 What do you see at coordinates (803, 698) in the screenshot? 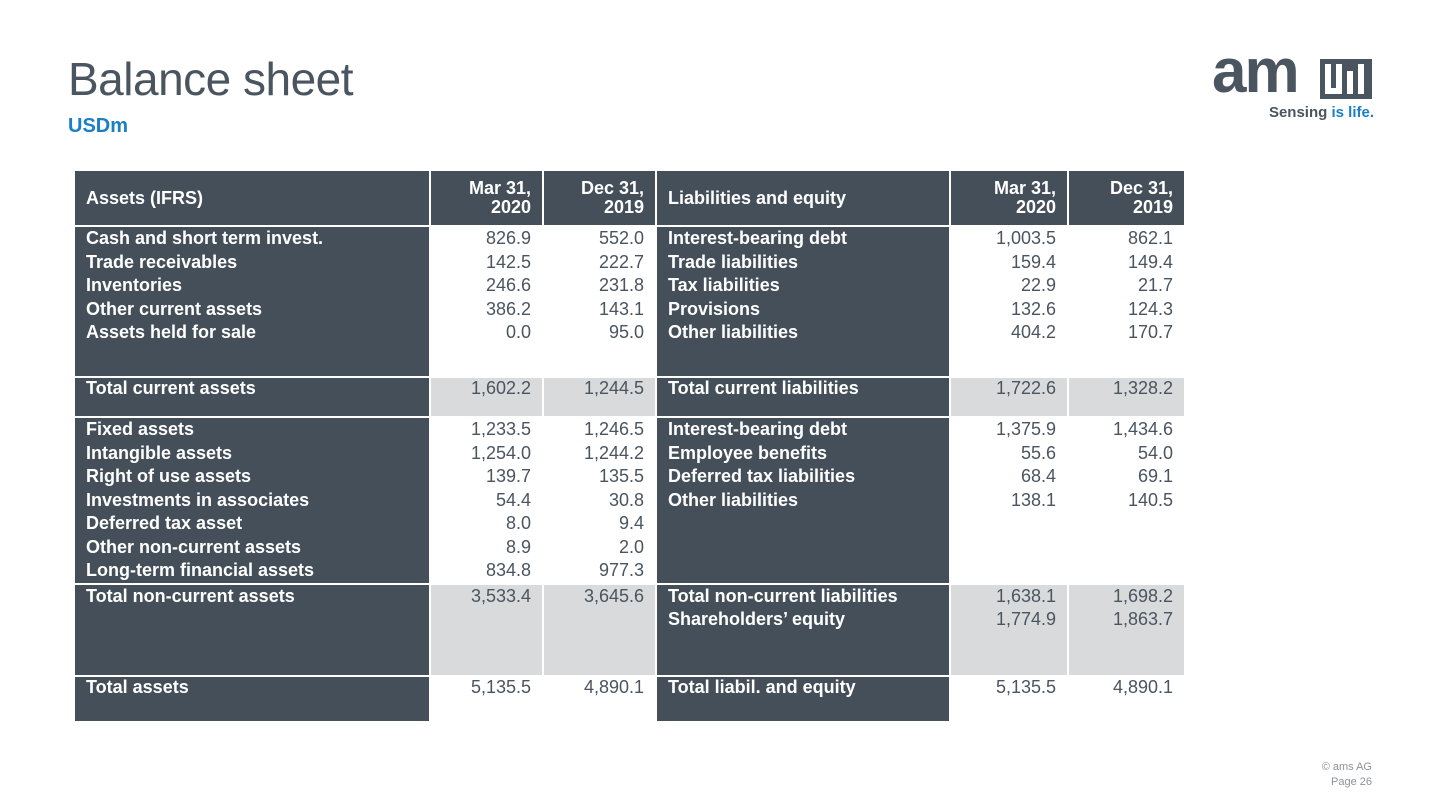
I see `total-liab-equity-label: Total liabil. and equity` at bounding box center [803, 698].